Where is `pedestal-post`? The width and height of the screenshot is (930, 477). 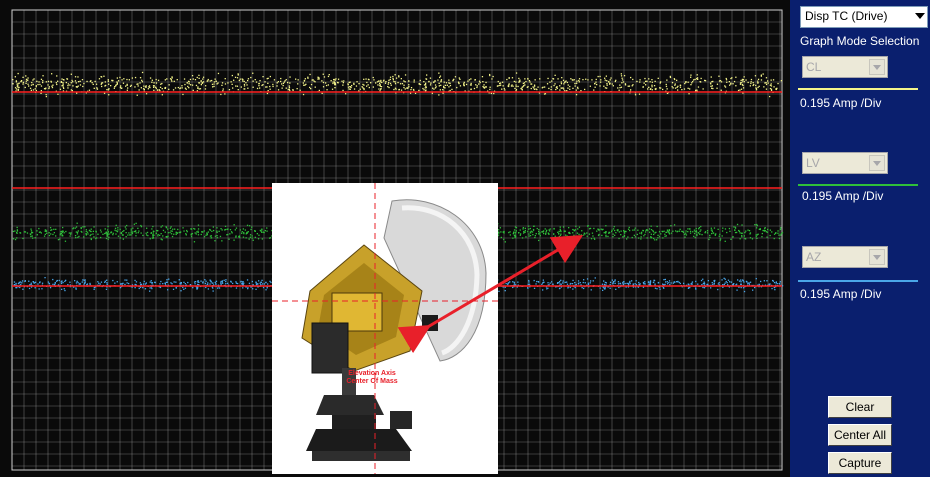 pedestal-post is located at coordinates (349, 383).